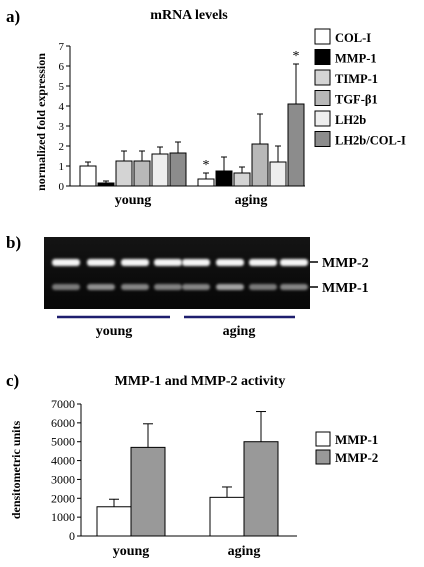 The width and height of the screenshot is (424, 567). What do you see at coordinates (63, 517) in the screenshot?
I see `y-tick-label: 1000` at bounding box center [63, 517].